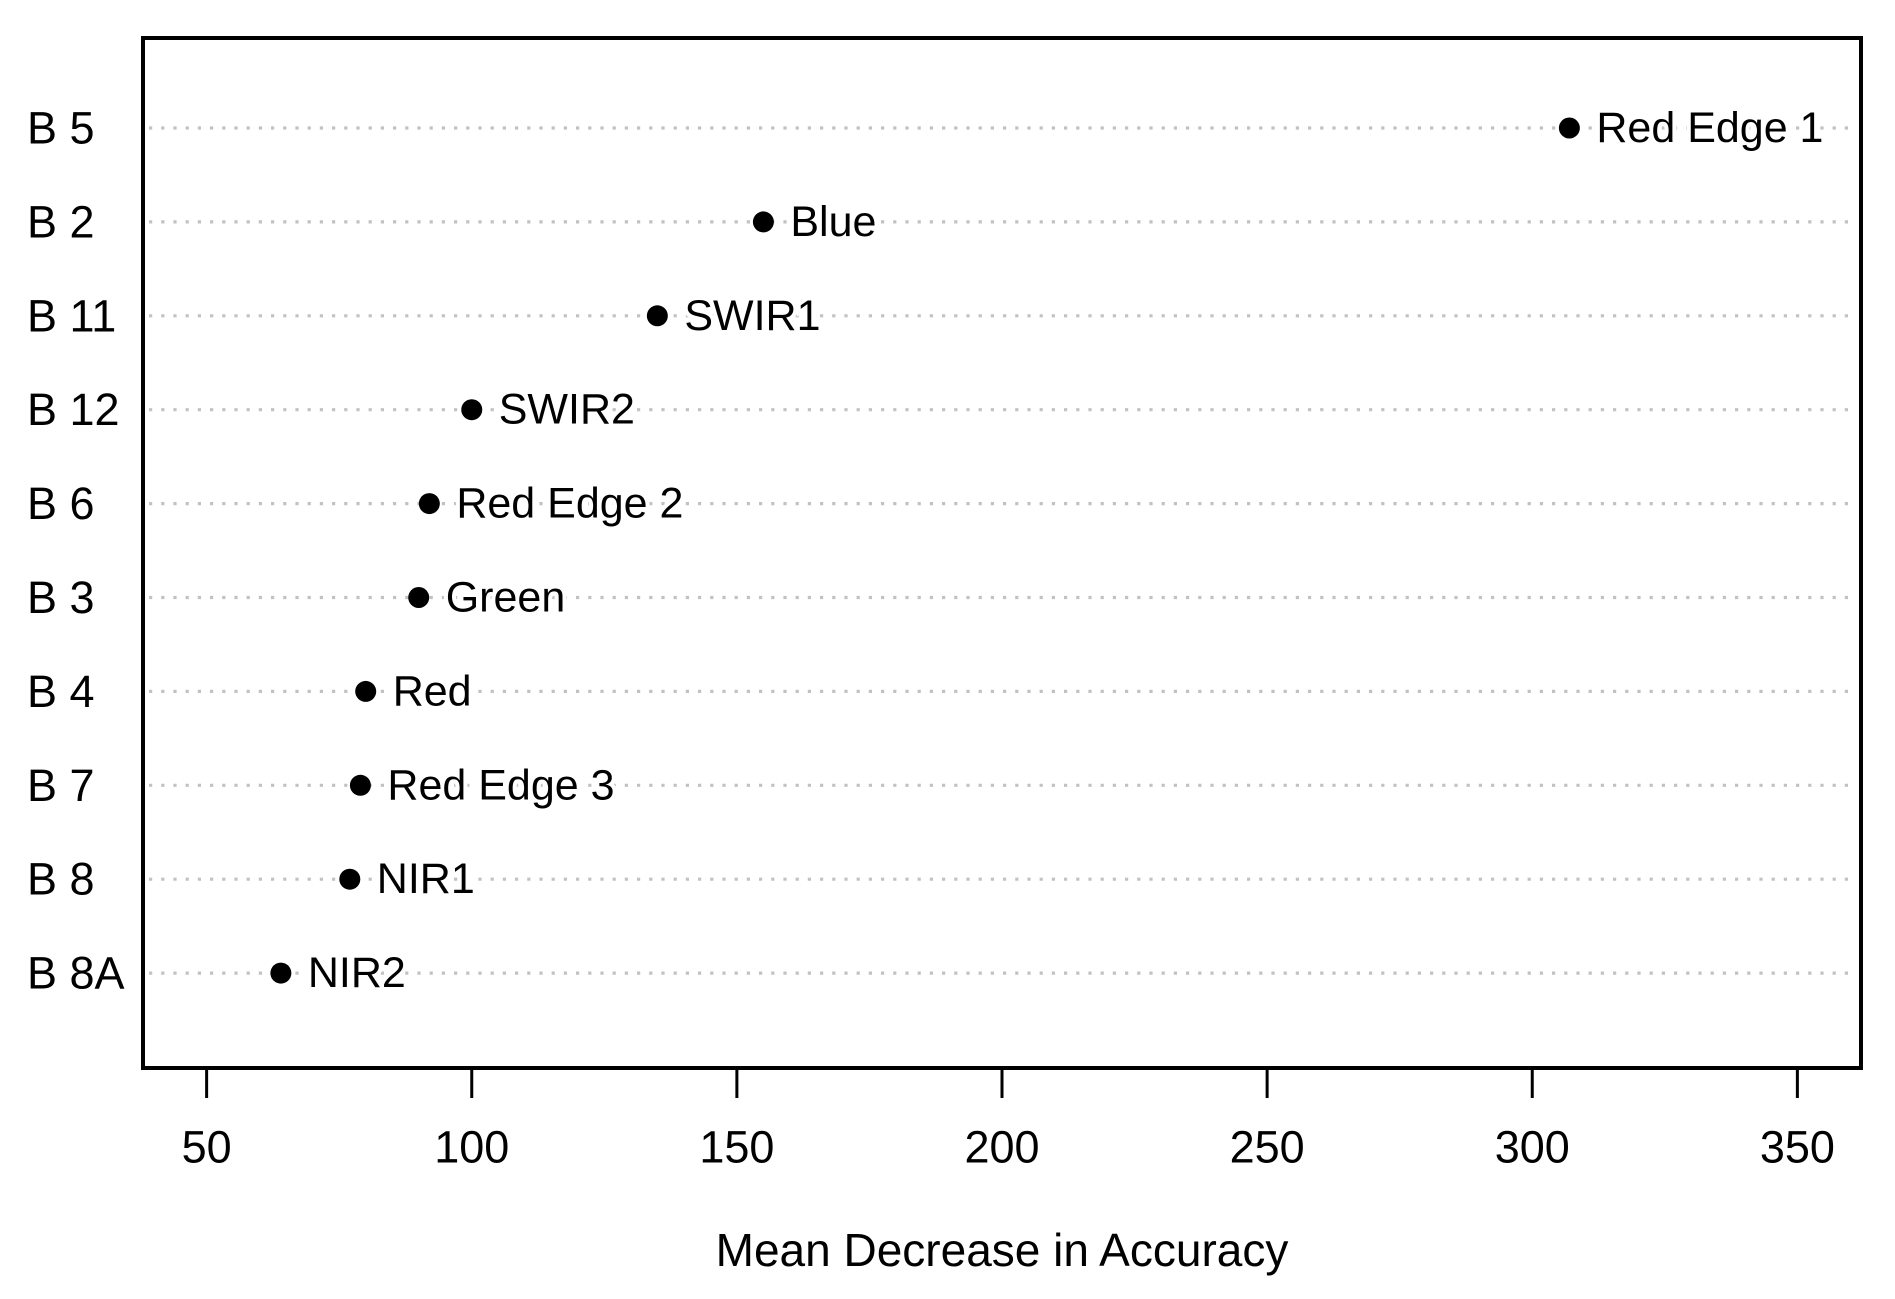  I want to click on data-point-label: Red Edge 2, so click(569, 504).